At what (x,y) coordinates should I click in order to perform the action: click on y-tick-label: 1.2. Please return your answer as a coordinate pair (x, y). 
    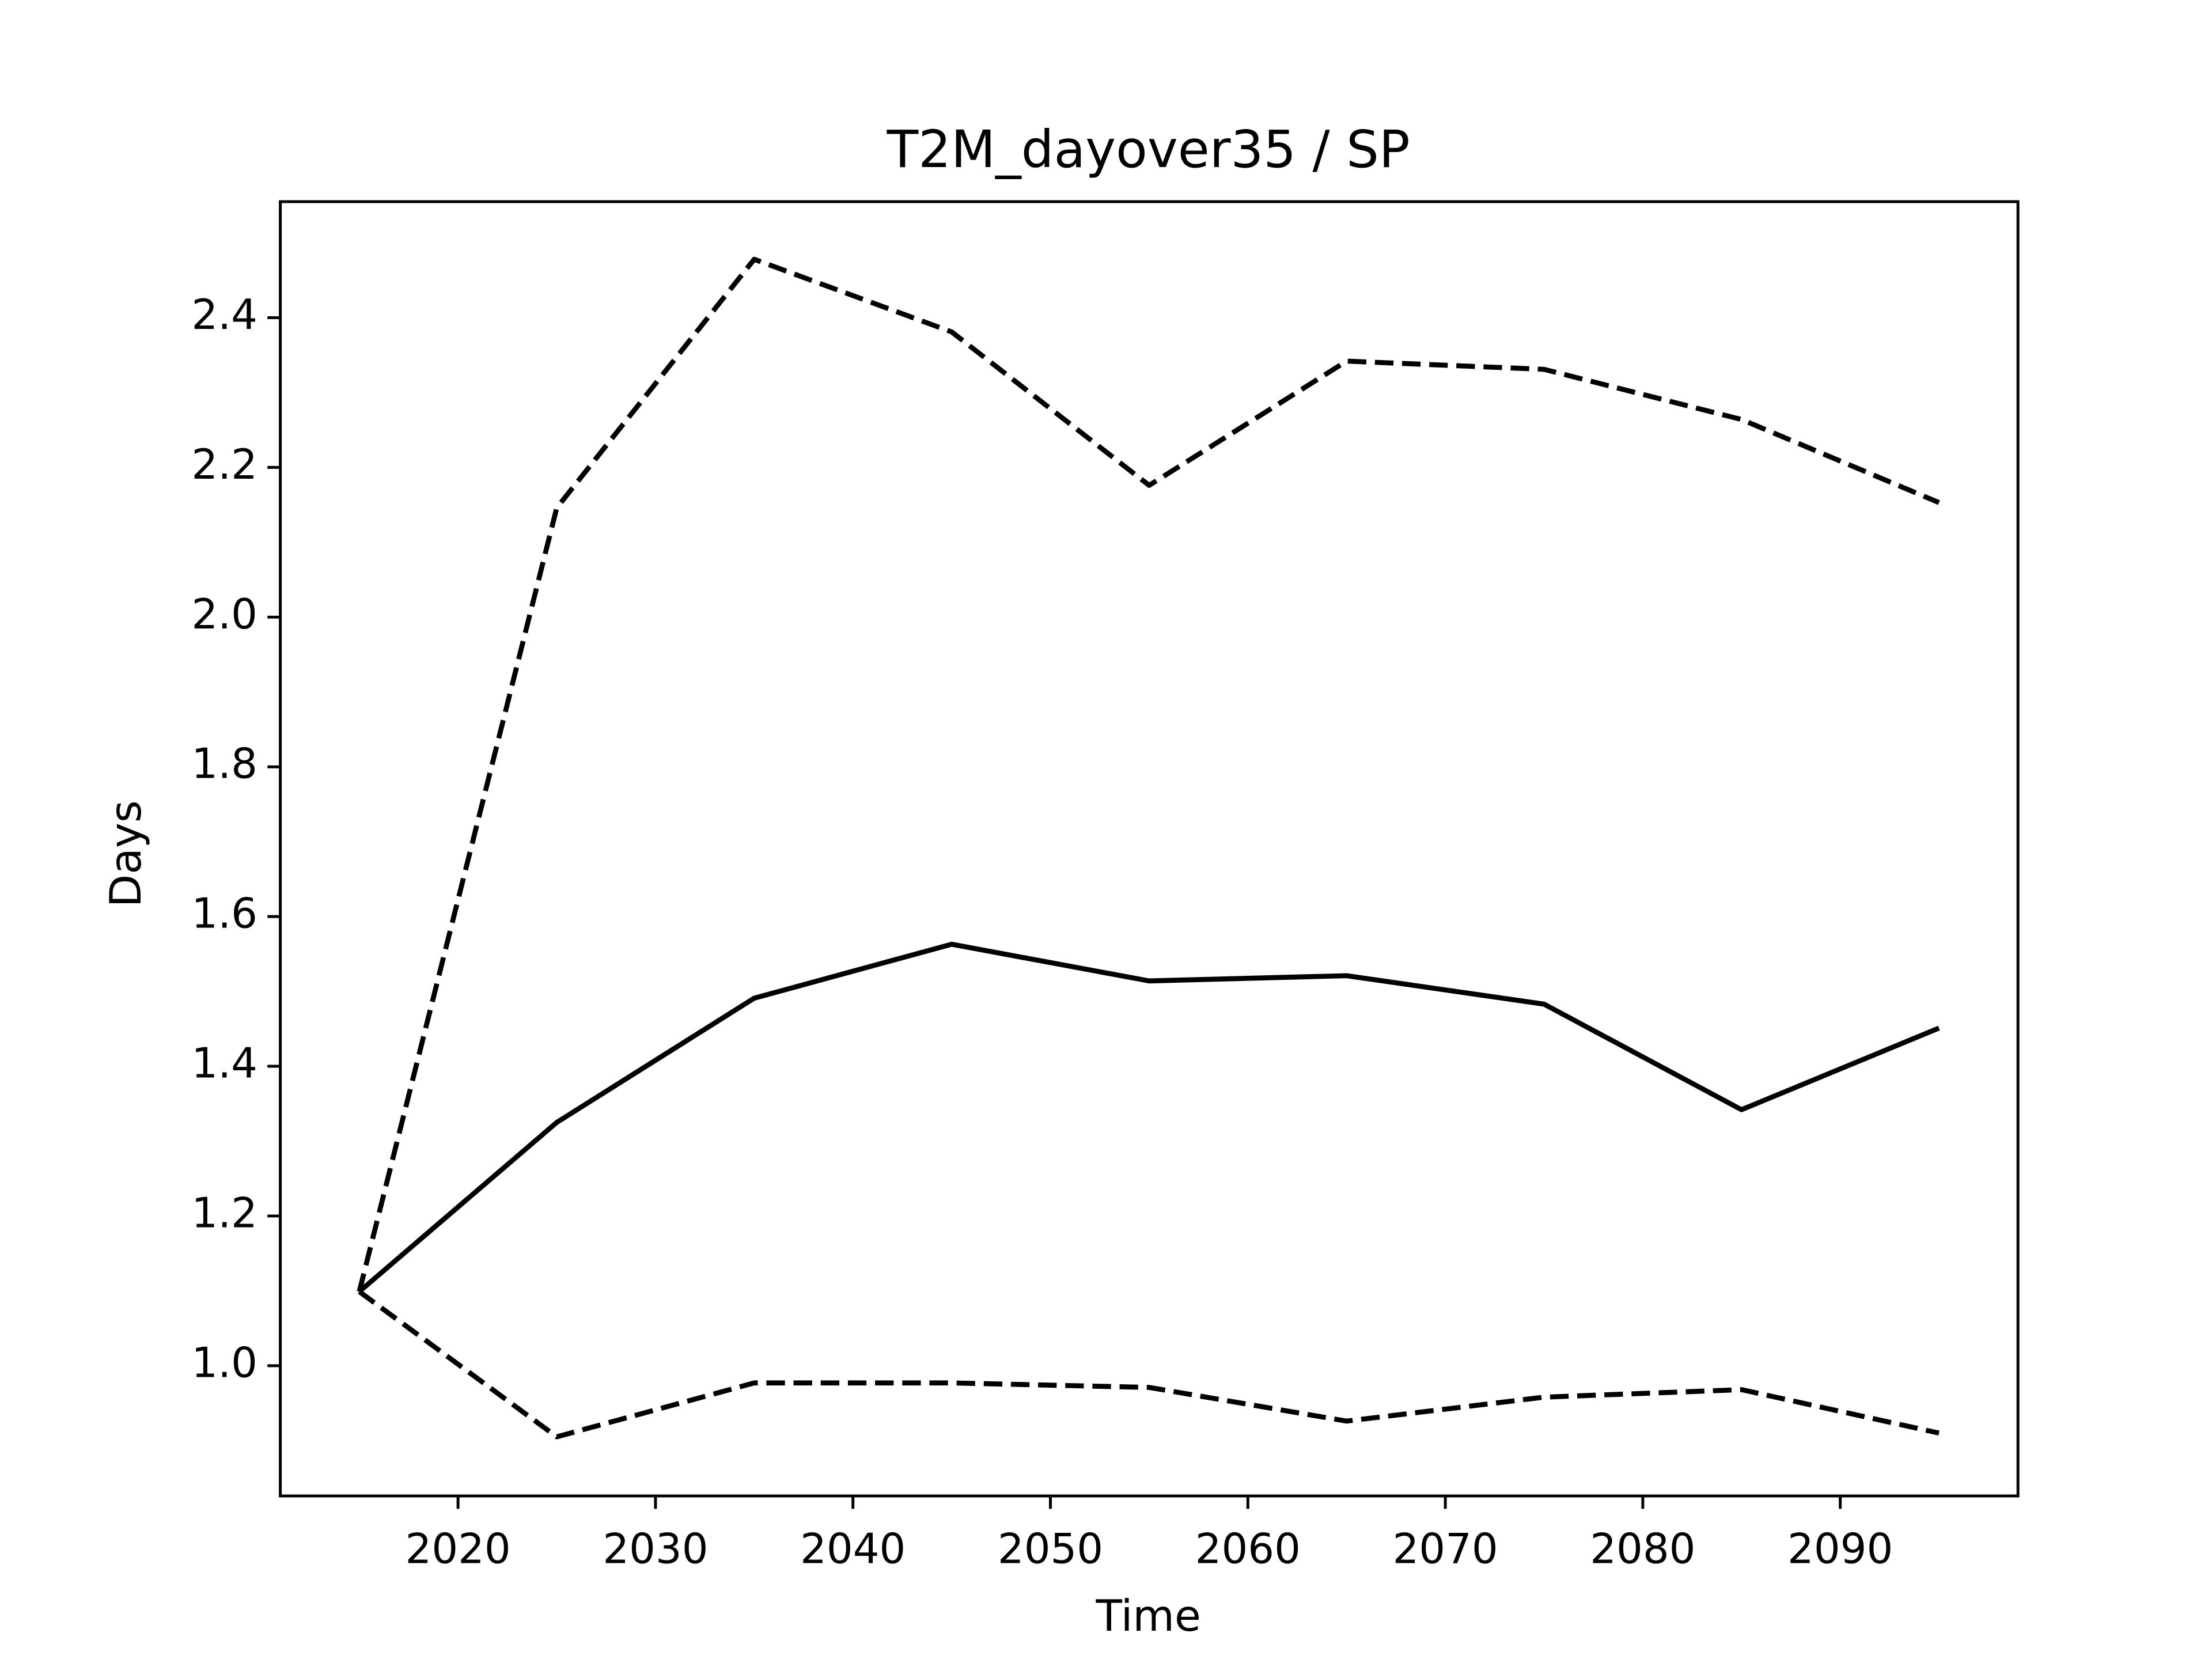
    Looking at the image, I should click on (224, 1212).